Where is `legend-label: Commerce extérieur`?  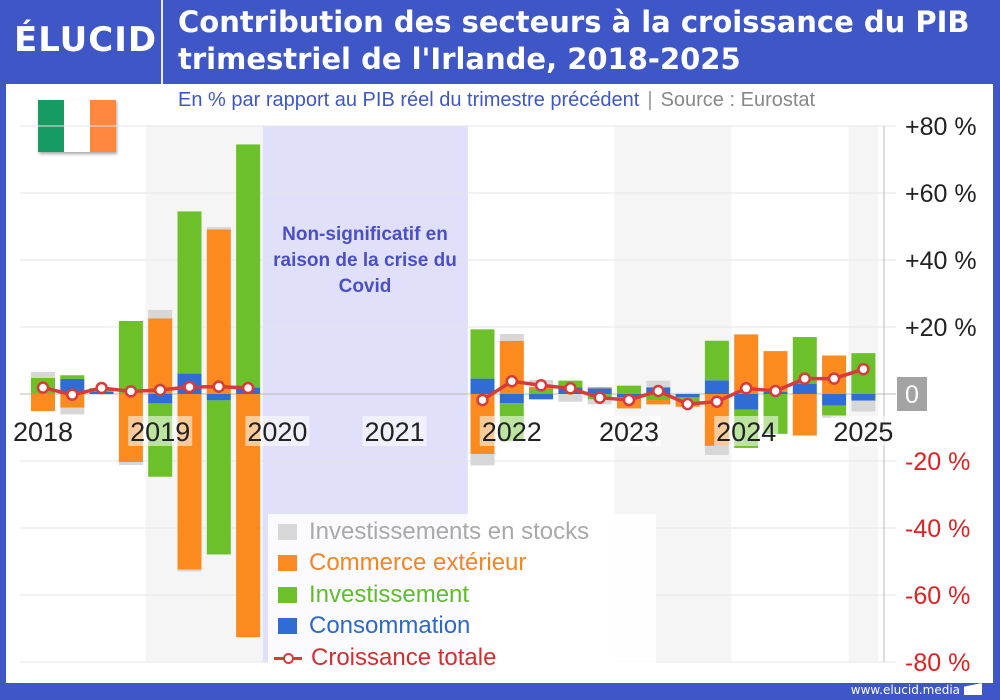 legend-label: Commerce extérieur is located at coordinates (418, 563).